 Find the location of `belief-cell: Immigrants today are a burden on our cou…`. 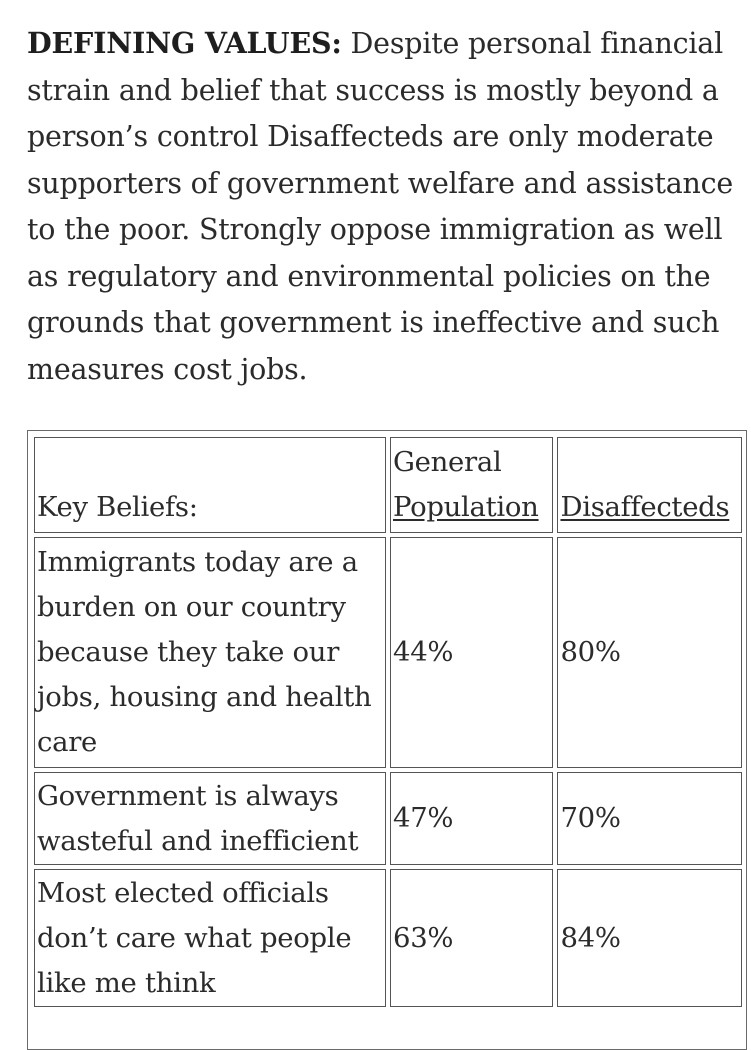

belief-cell: Immigrants today are a burden on our cou… is located at coordinates (210, 652).